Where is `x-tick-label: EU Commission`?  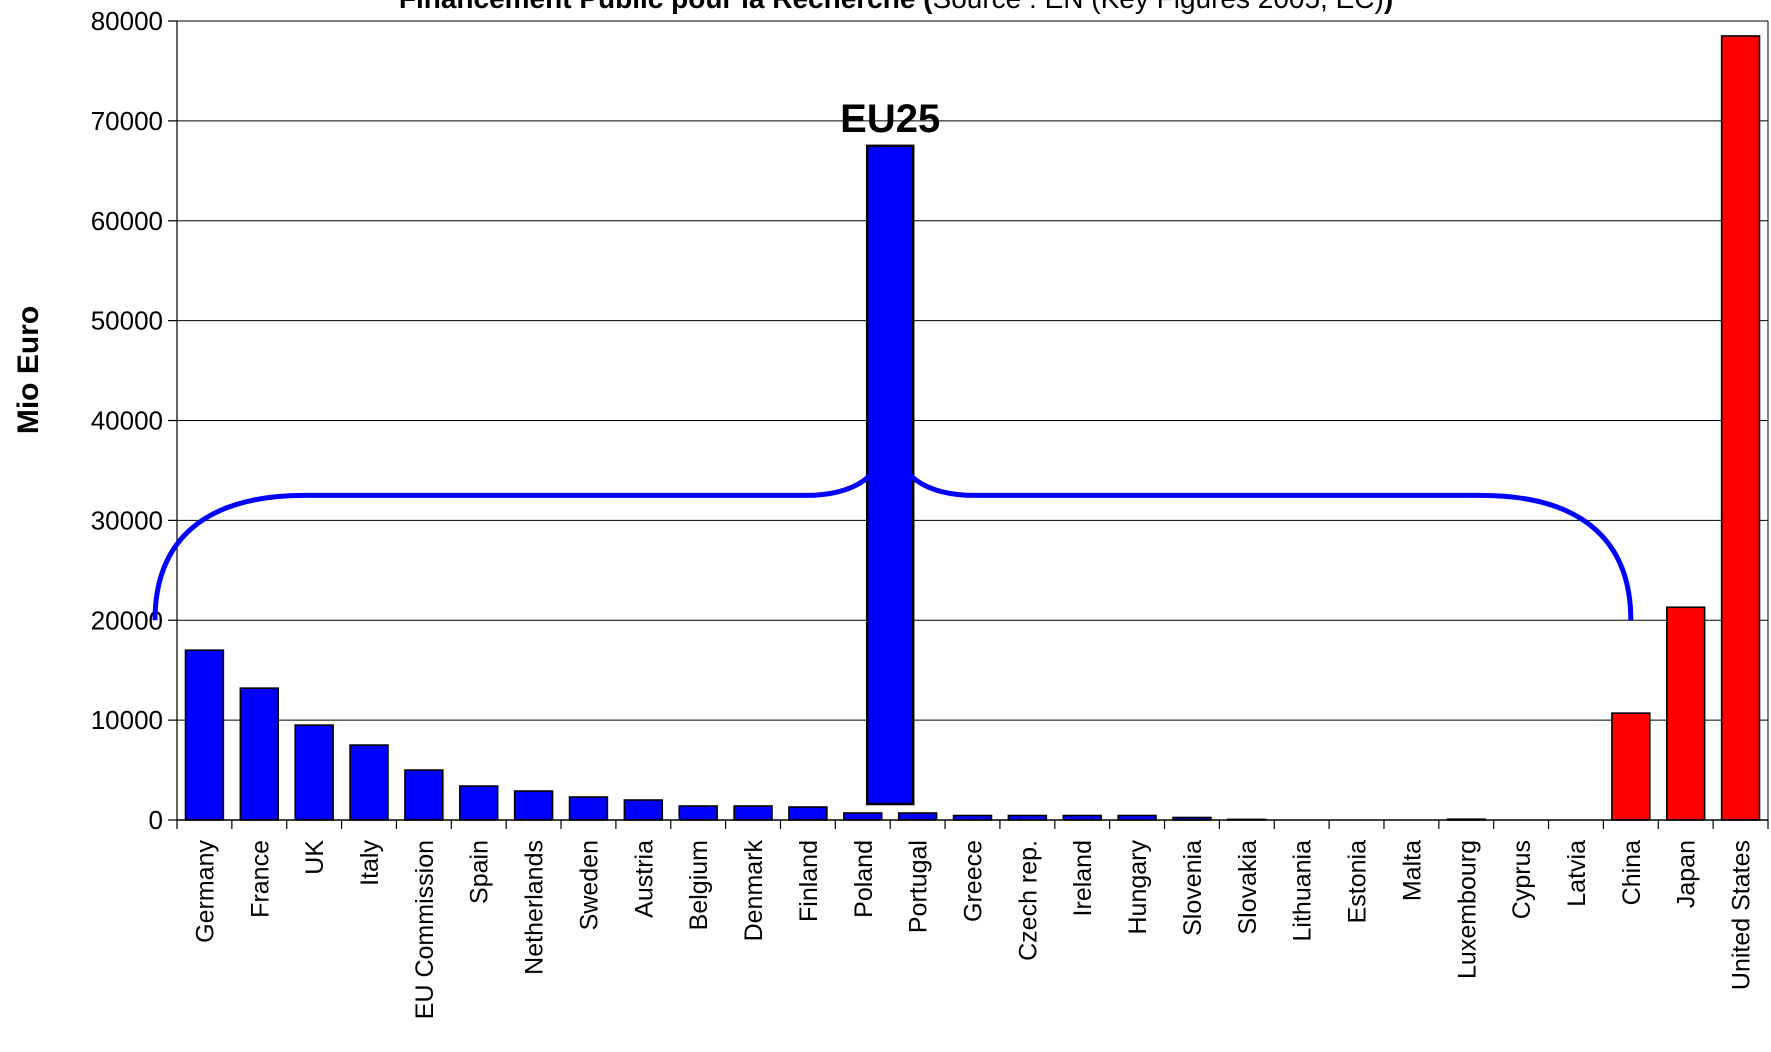 x-tick-label: EU Commission is located at coordinates (425, 929).